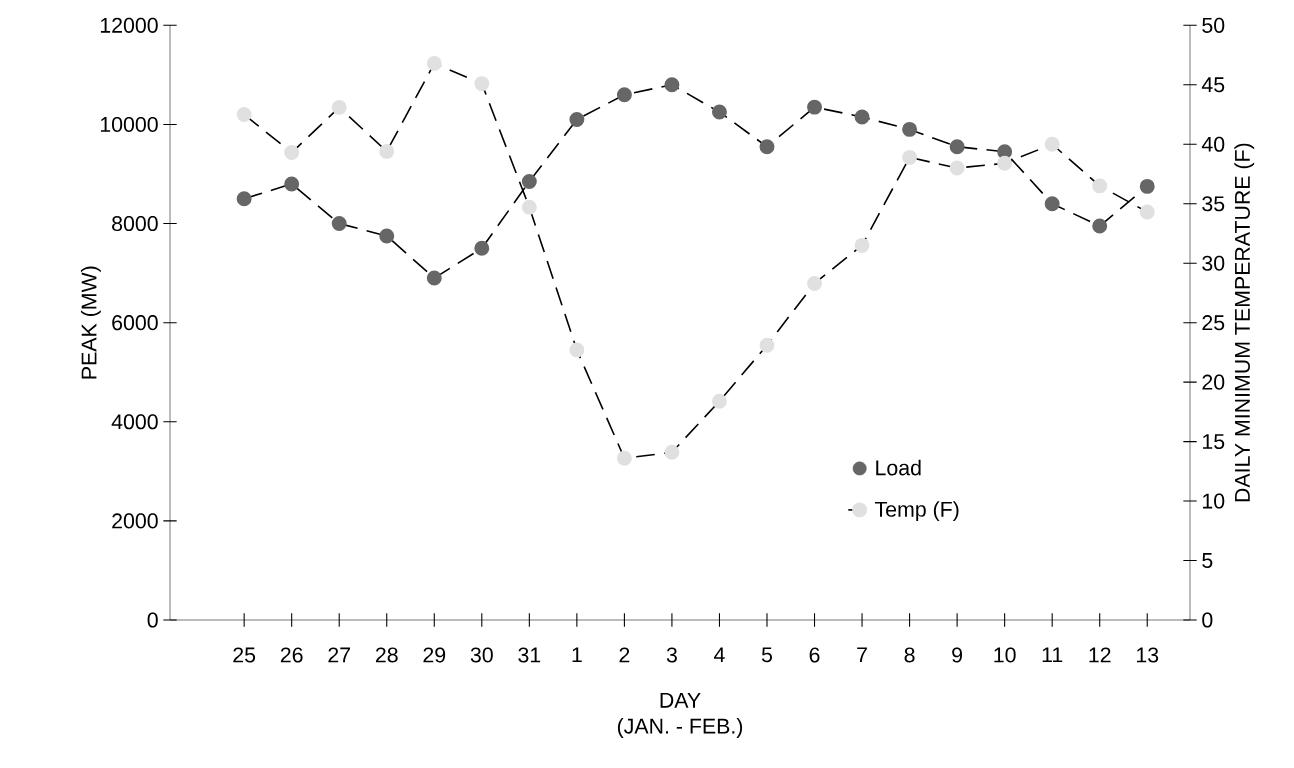 The image size is (1294, 768). I want to click on y-axis-title: PEAK (MW), so click(90, 322).